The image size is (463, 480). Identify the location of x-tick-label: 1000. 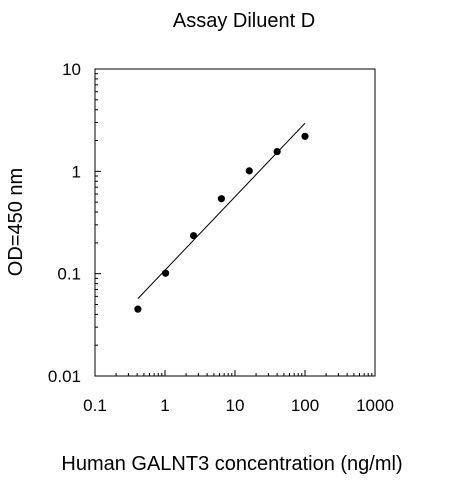
(375, 405).